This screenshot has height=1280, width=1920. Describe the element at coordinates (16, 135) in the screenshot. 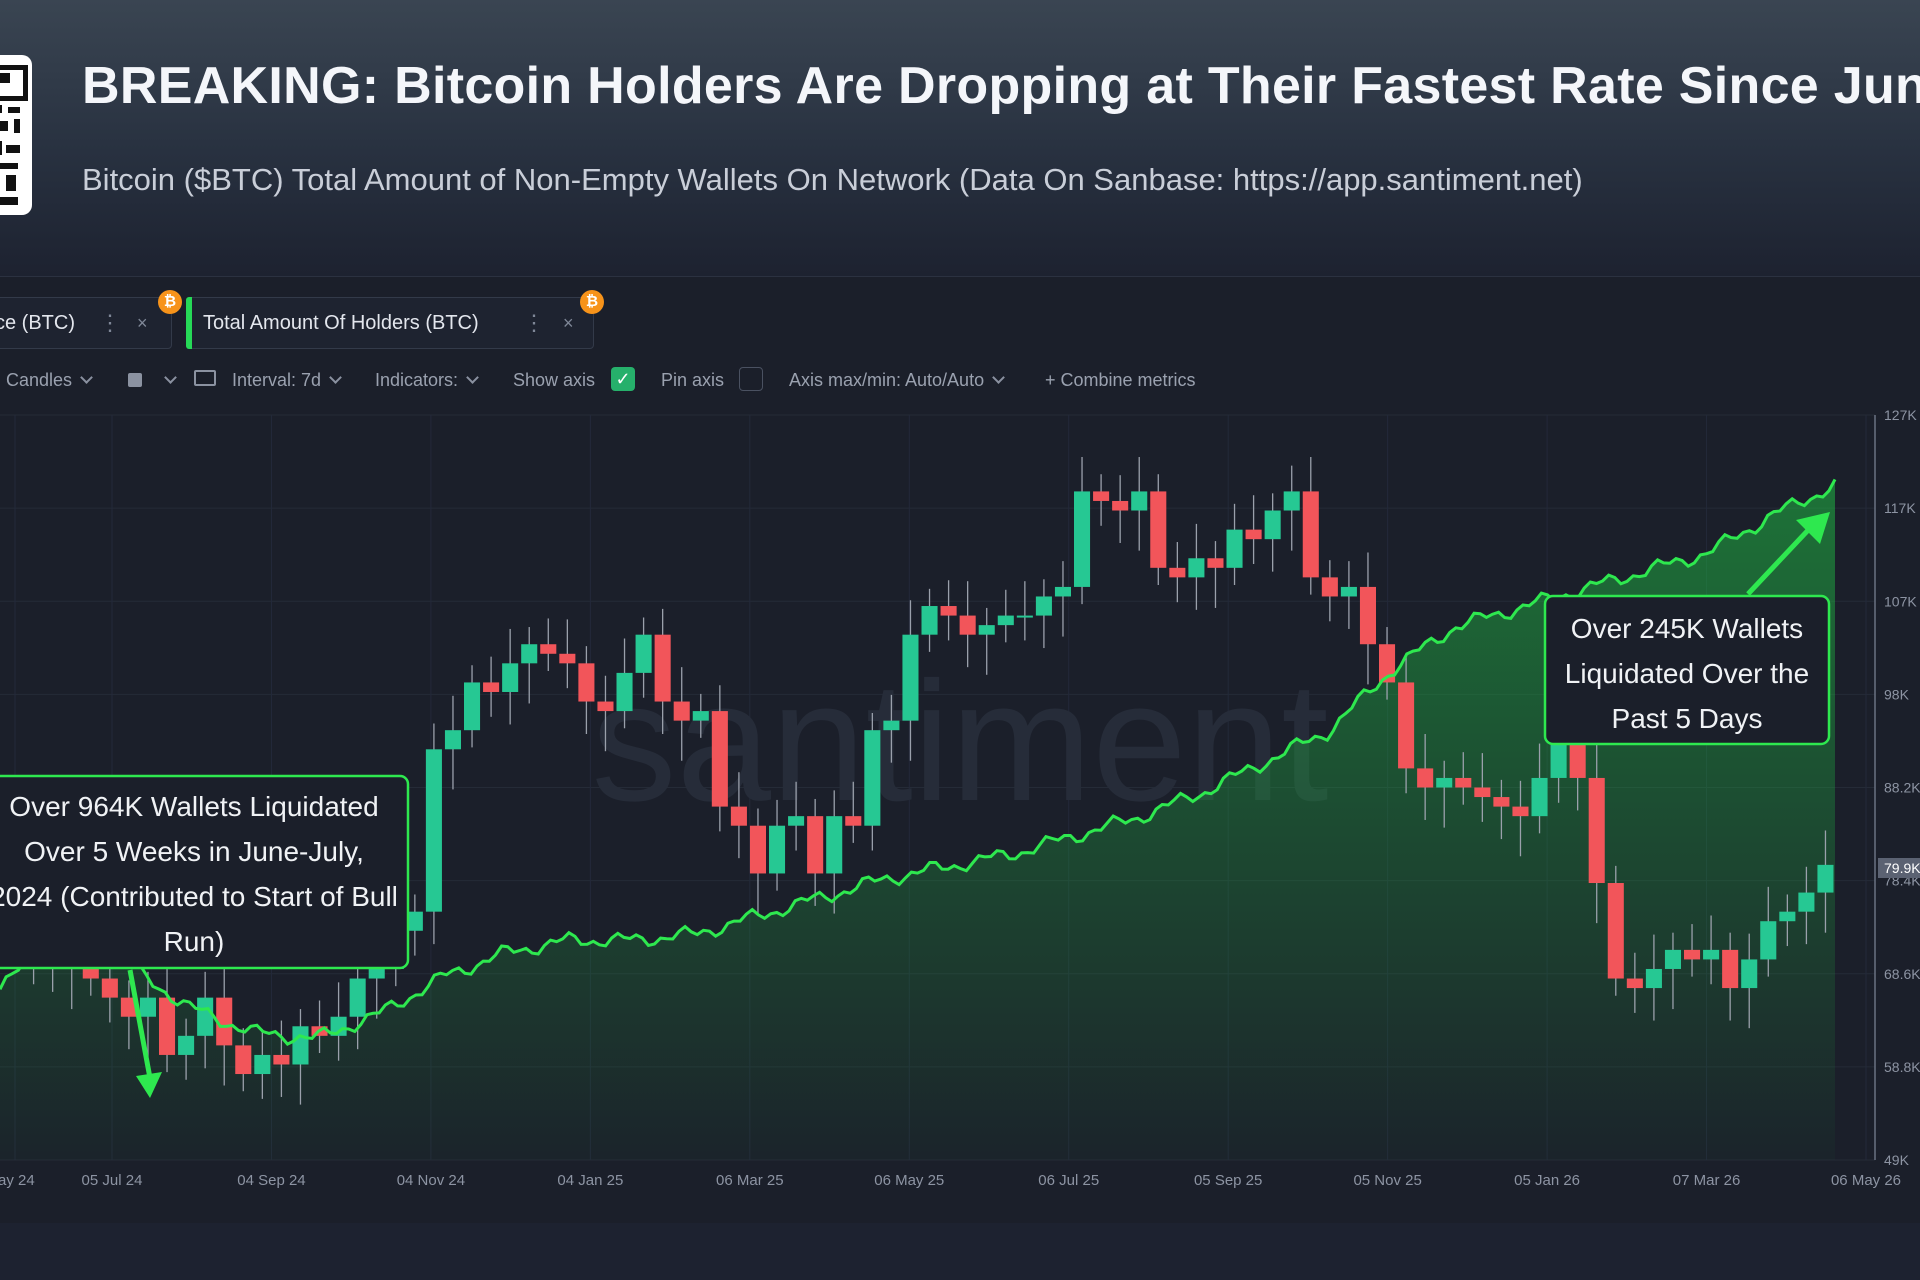

I see `qr-code` at that location.